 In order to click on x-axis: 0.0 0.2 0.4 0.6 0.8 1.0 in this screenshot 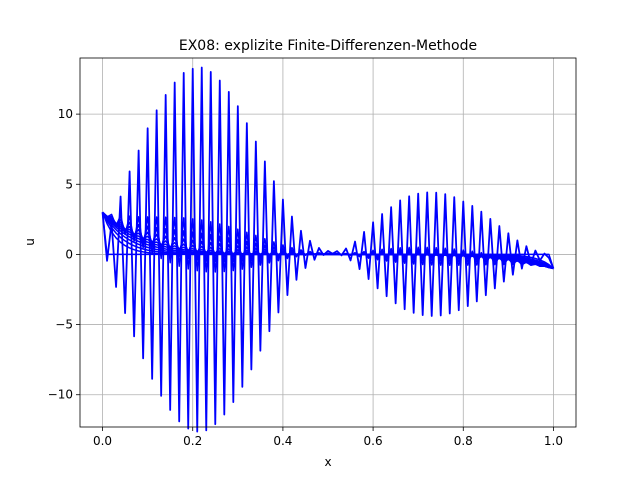, I will do `click(328, 437)`.